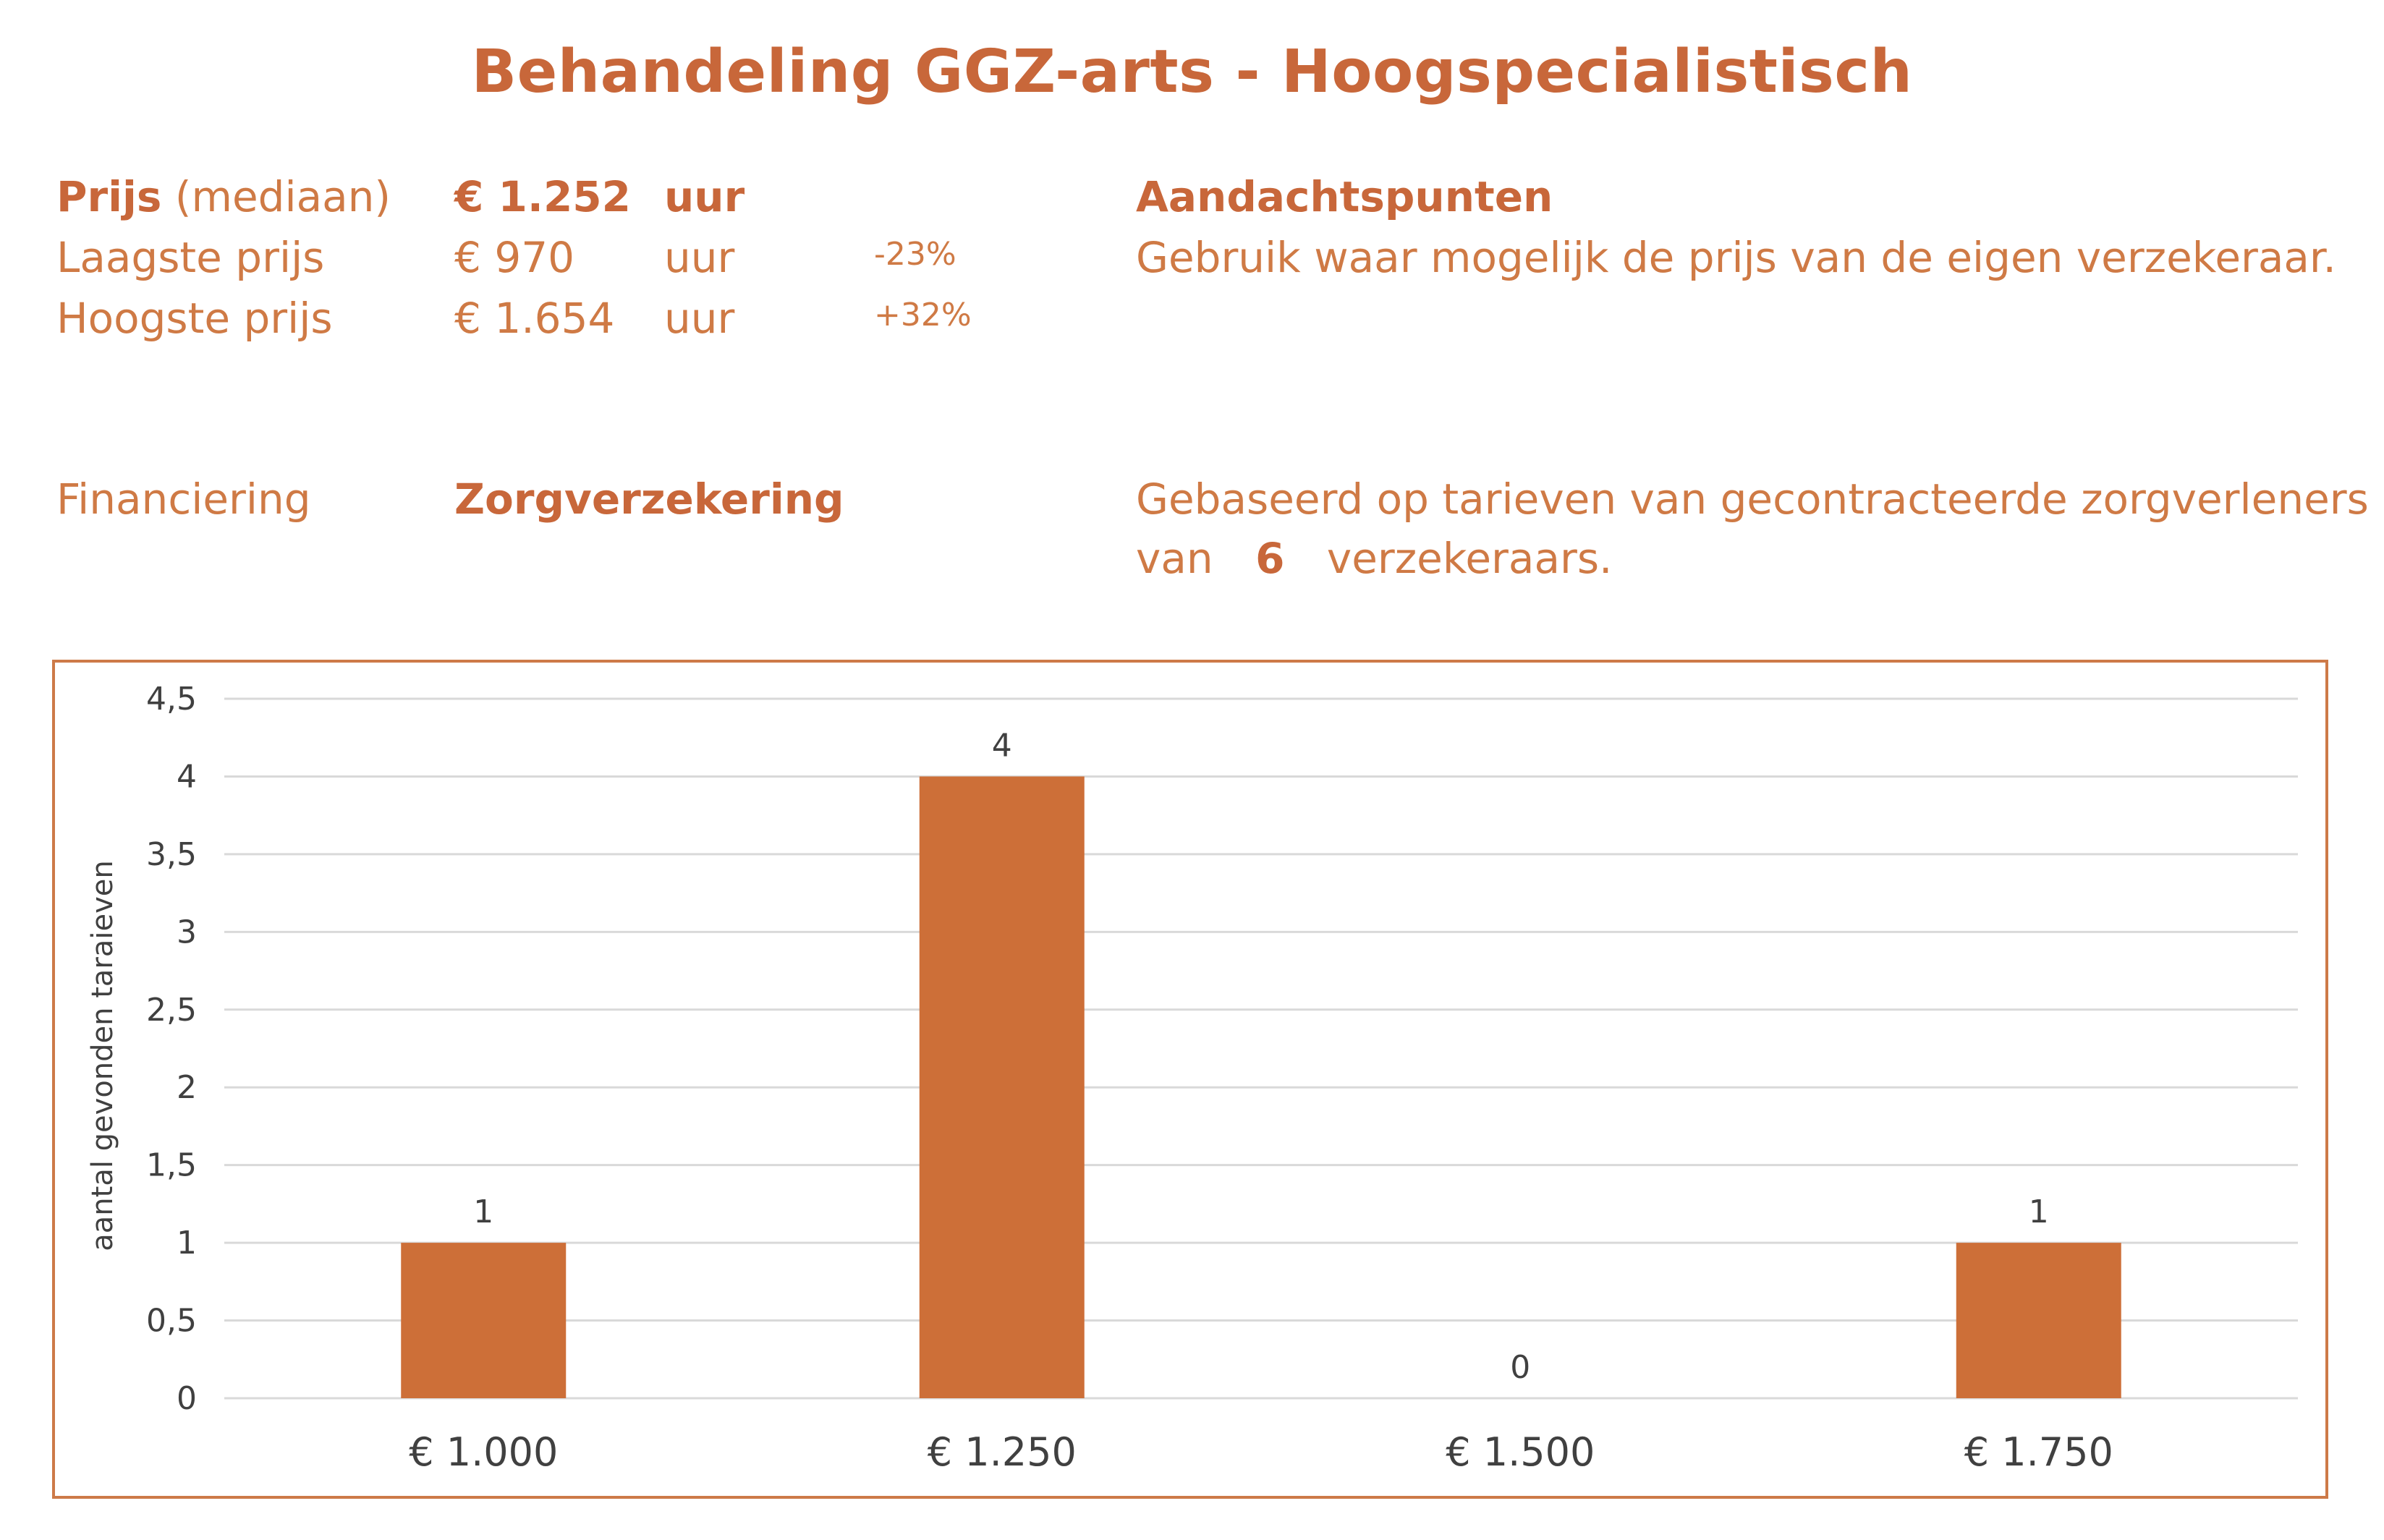  Describe the element at coordinates (534, 318) in the screenshot. I see `highest-price-value: € 1.654` at that location.